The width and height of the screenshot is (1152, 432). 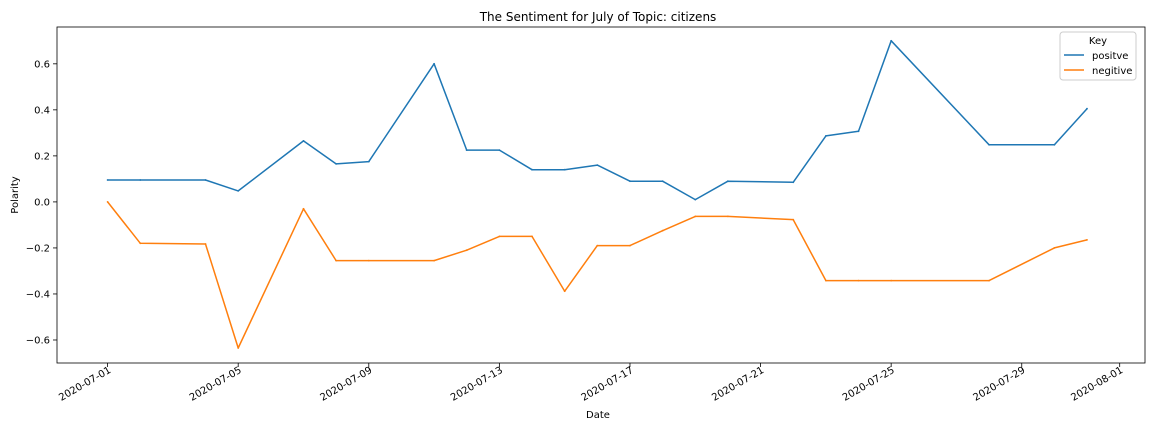 I want to click on y-tick-label: 0.0, so click(x=42, y=202).